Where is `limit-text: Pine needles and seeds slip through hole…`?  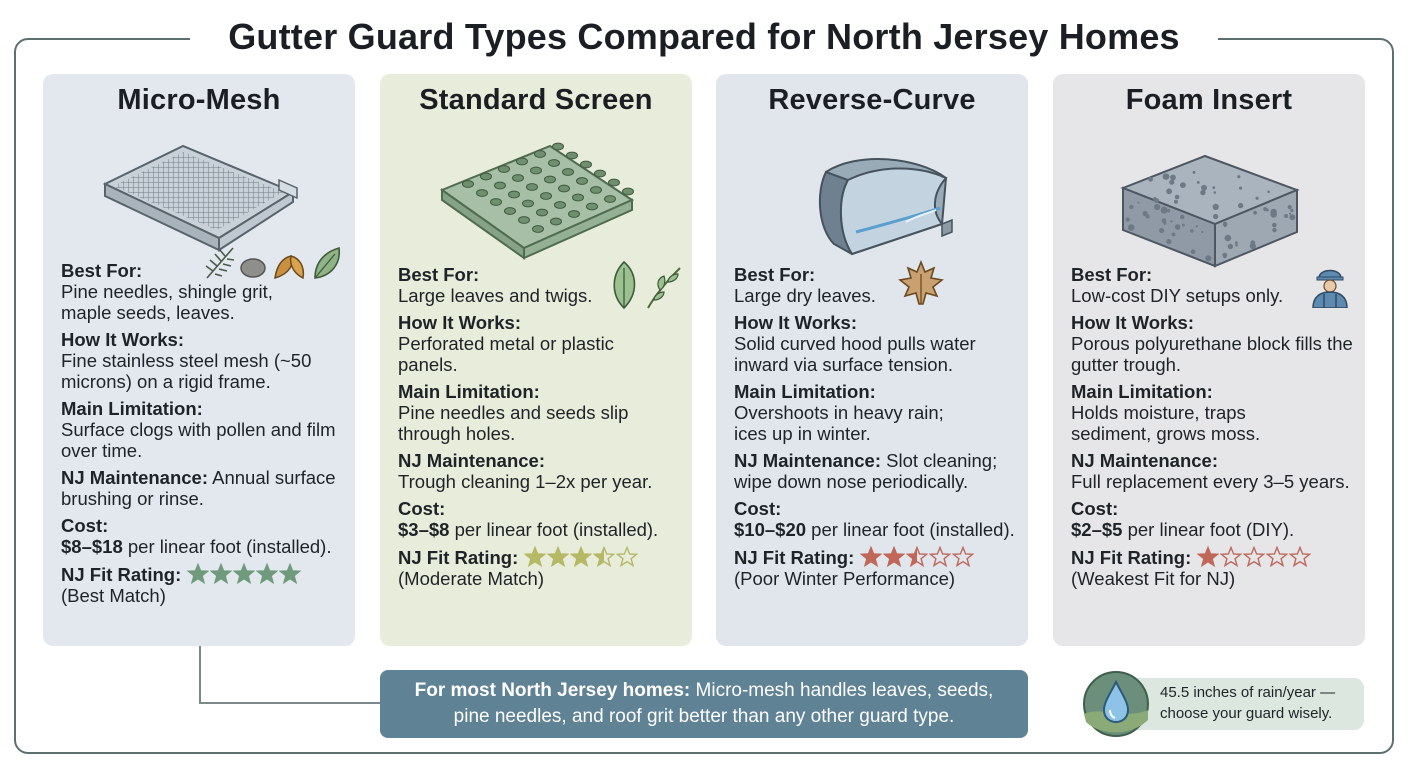
limit-text: Pine needles and seeds slip through hole… is located at coordinates (513, 423).